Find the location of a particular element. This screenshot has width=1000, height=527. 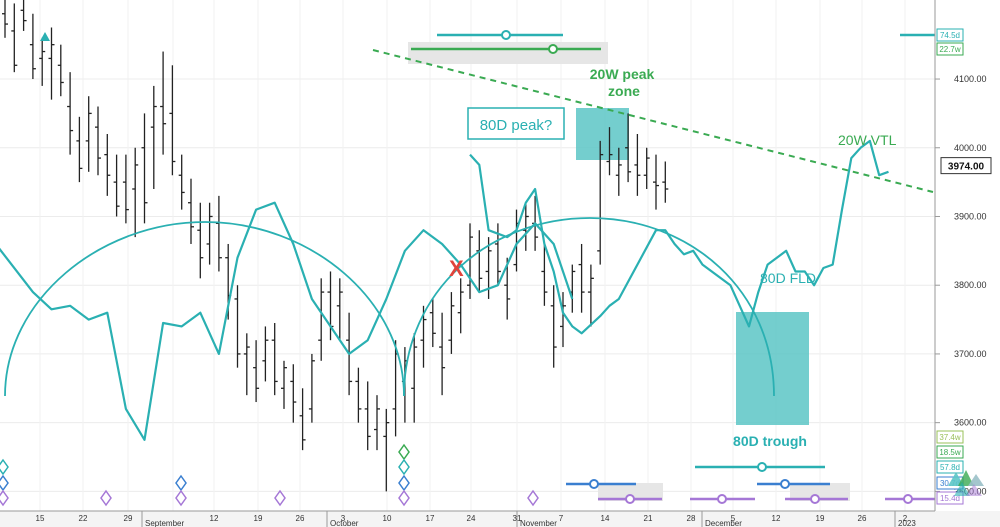

y-tick-label: 3700.00 is located at coordinates (970, 354).